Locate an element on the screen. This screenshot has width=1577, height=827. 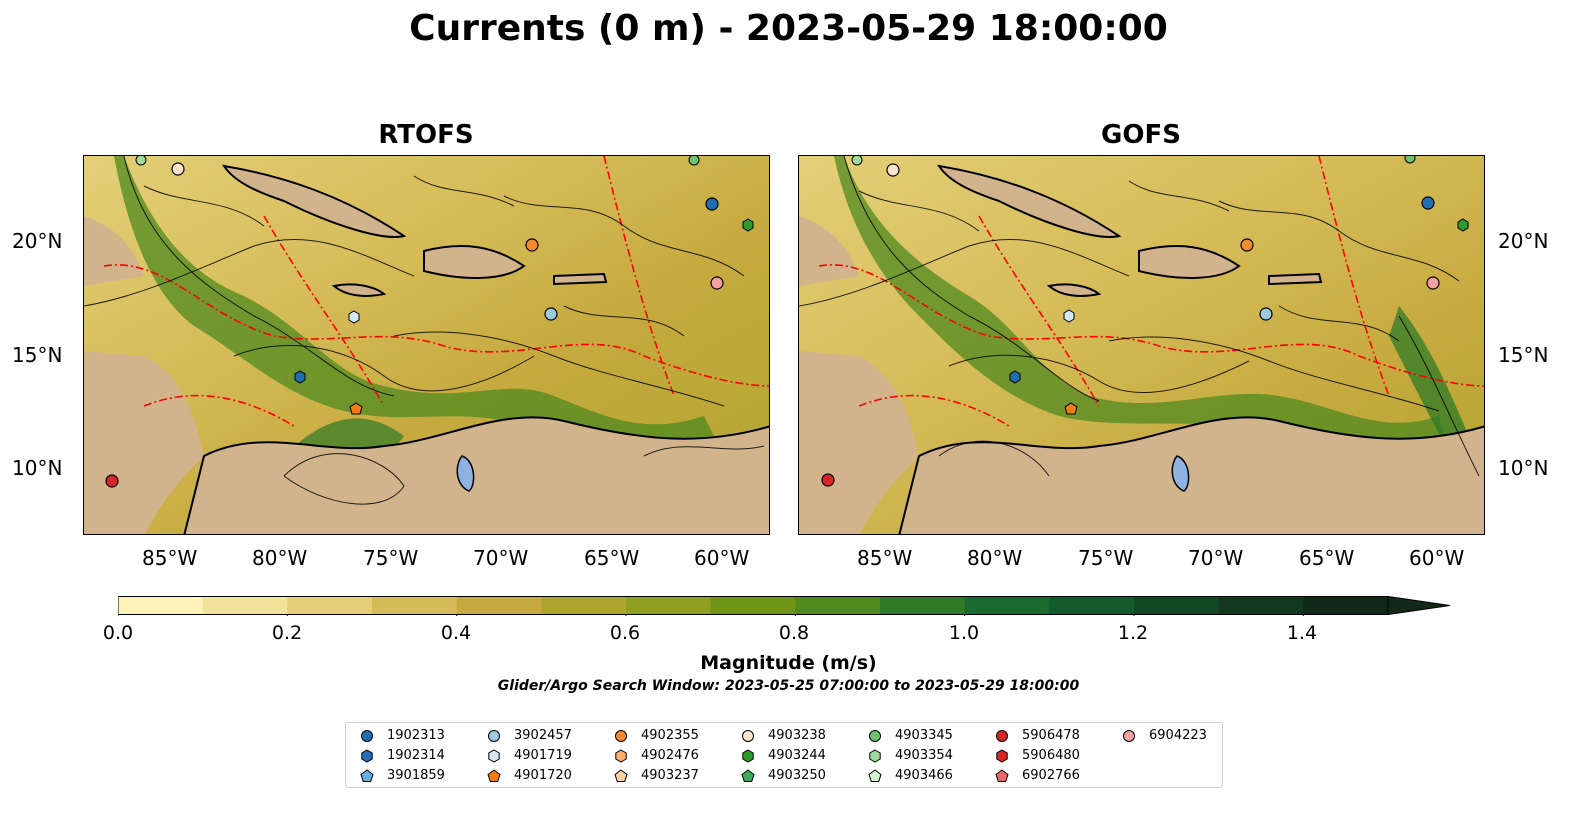
lon-label-65w-left: 65°W is located at coordinates (612, 558).